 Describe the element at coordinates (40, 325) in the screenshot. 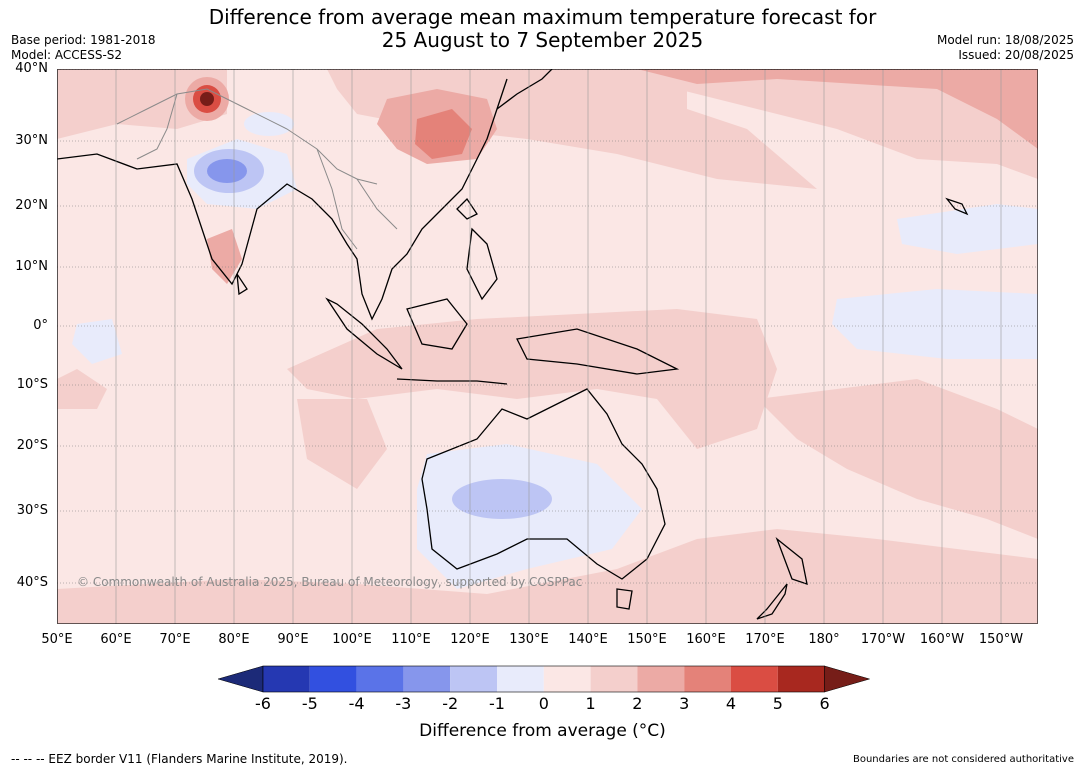

I see `latitude-label: 0°` at that location.